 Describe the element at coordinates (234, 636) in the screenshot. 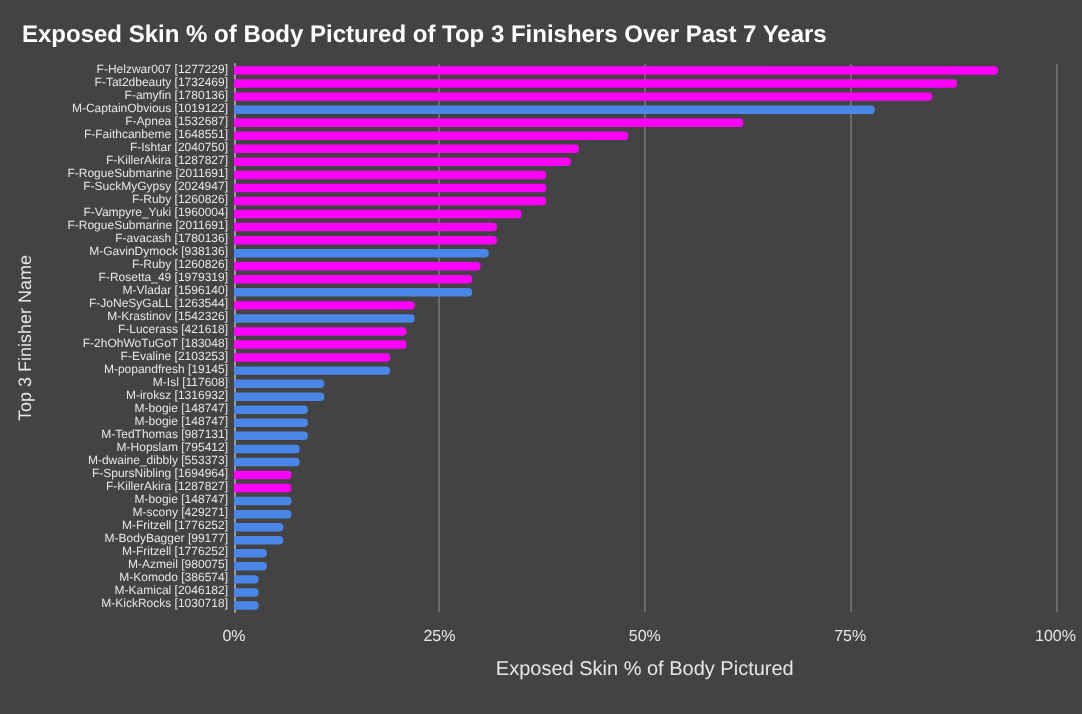

I see `x-tick-label: 0%` at that location.